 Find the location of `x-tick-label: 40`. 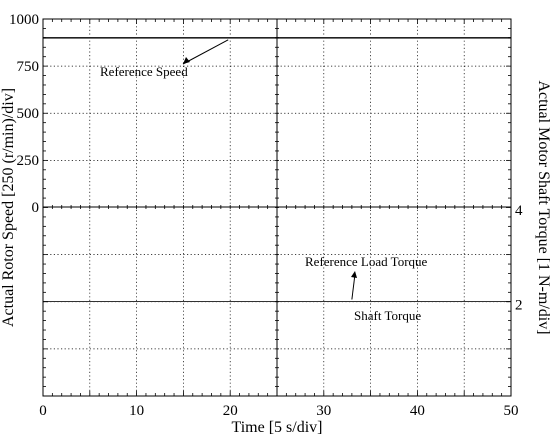

x-tick-label: 40 is located at coordinates (417, 411).